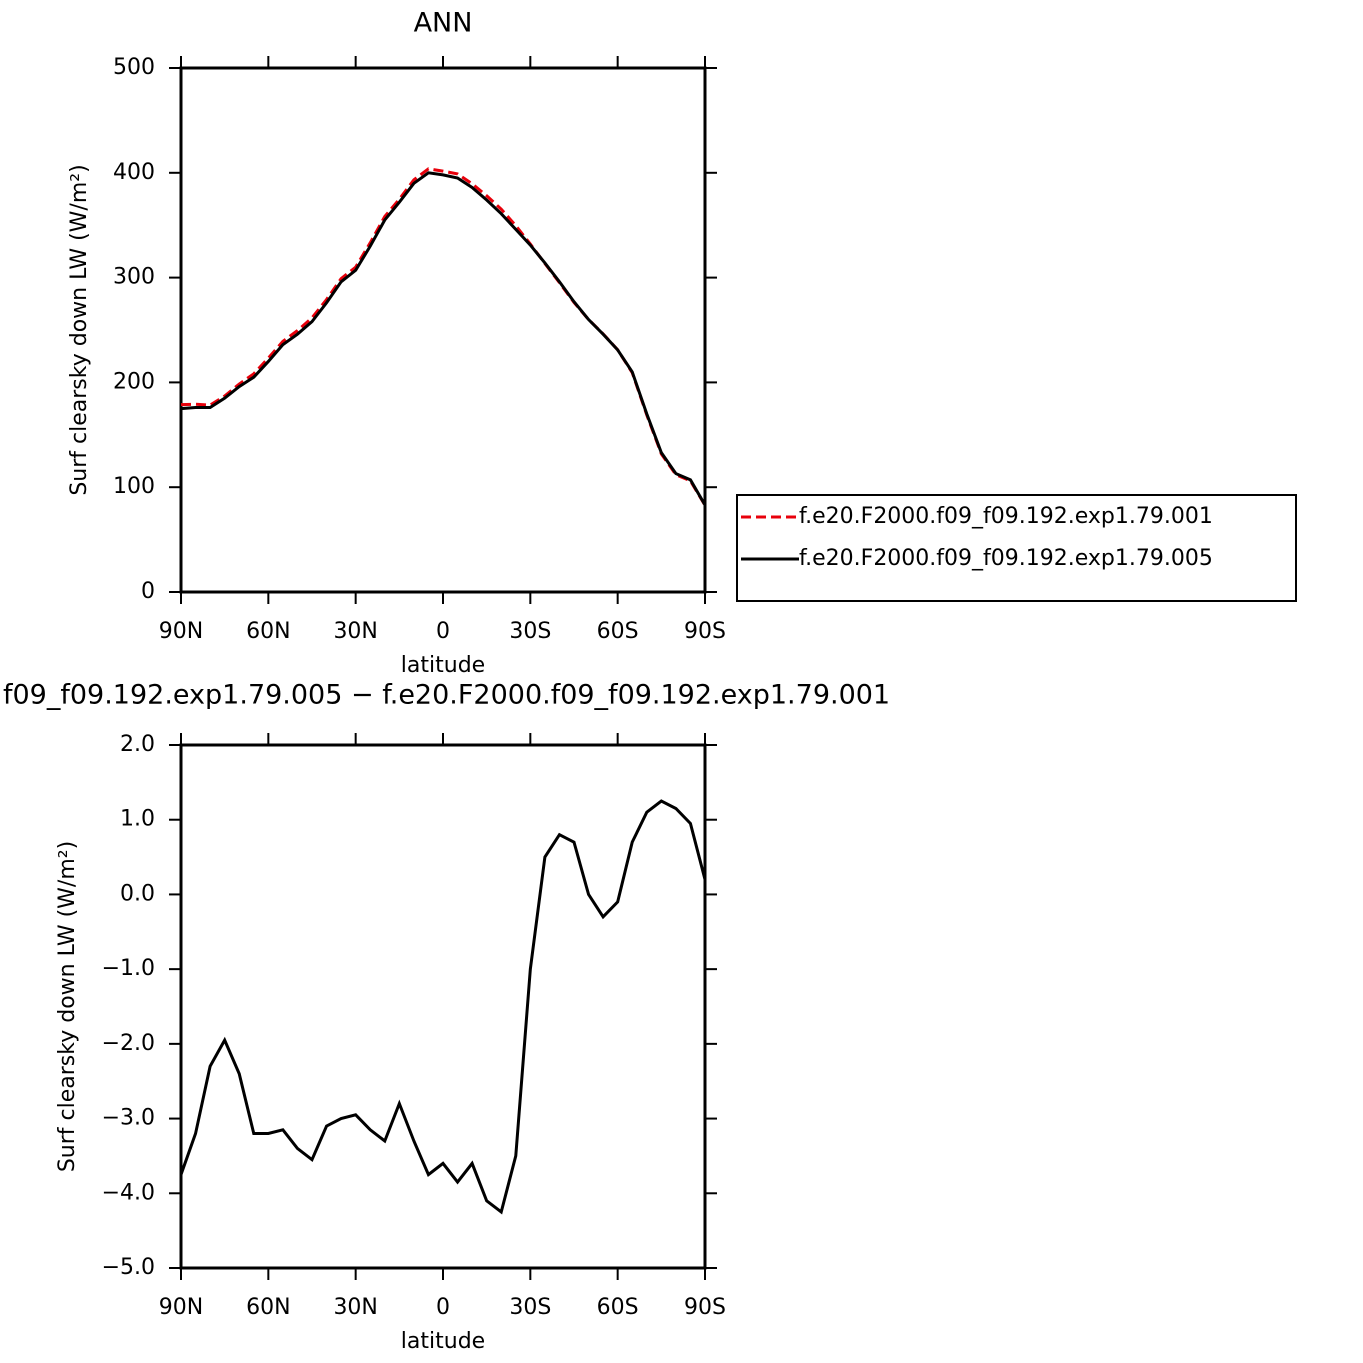 The height and width of the screenshot is (1363, 1363). I want to click on y-tick-label: 0, so click(148, 591).